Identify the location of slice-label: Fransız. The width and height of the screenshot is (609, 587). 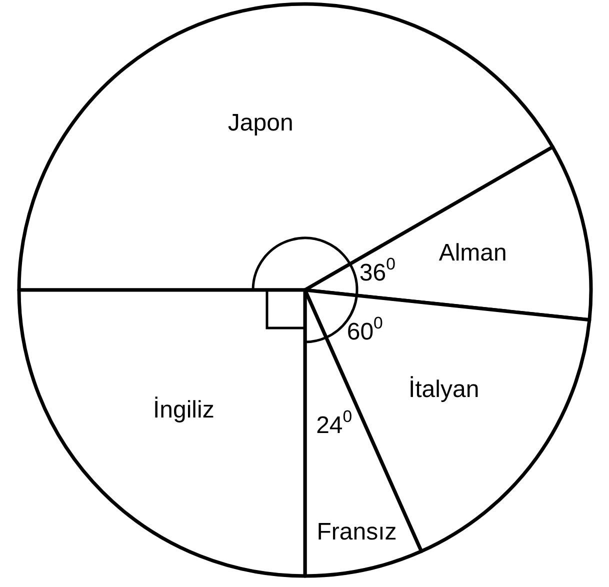
(356, 532).